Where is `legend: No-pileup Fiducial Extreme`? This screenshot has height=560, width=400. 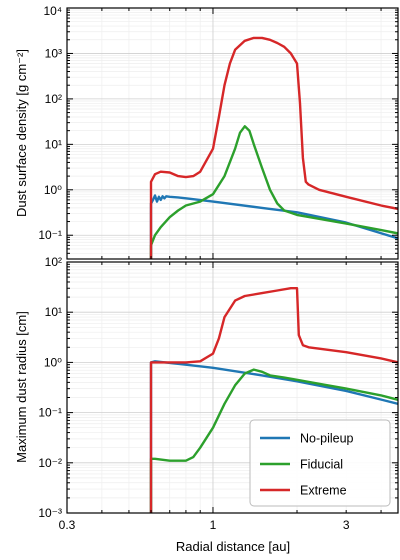 legend: No-pileup Fiducial Extreme is located at coordinates (320, 463).